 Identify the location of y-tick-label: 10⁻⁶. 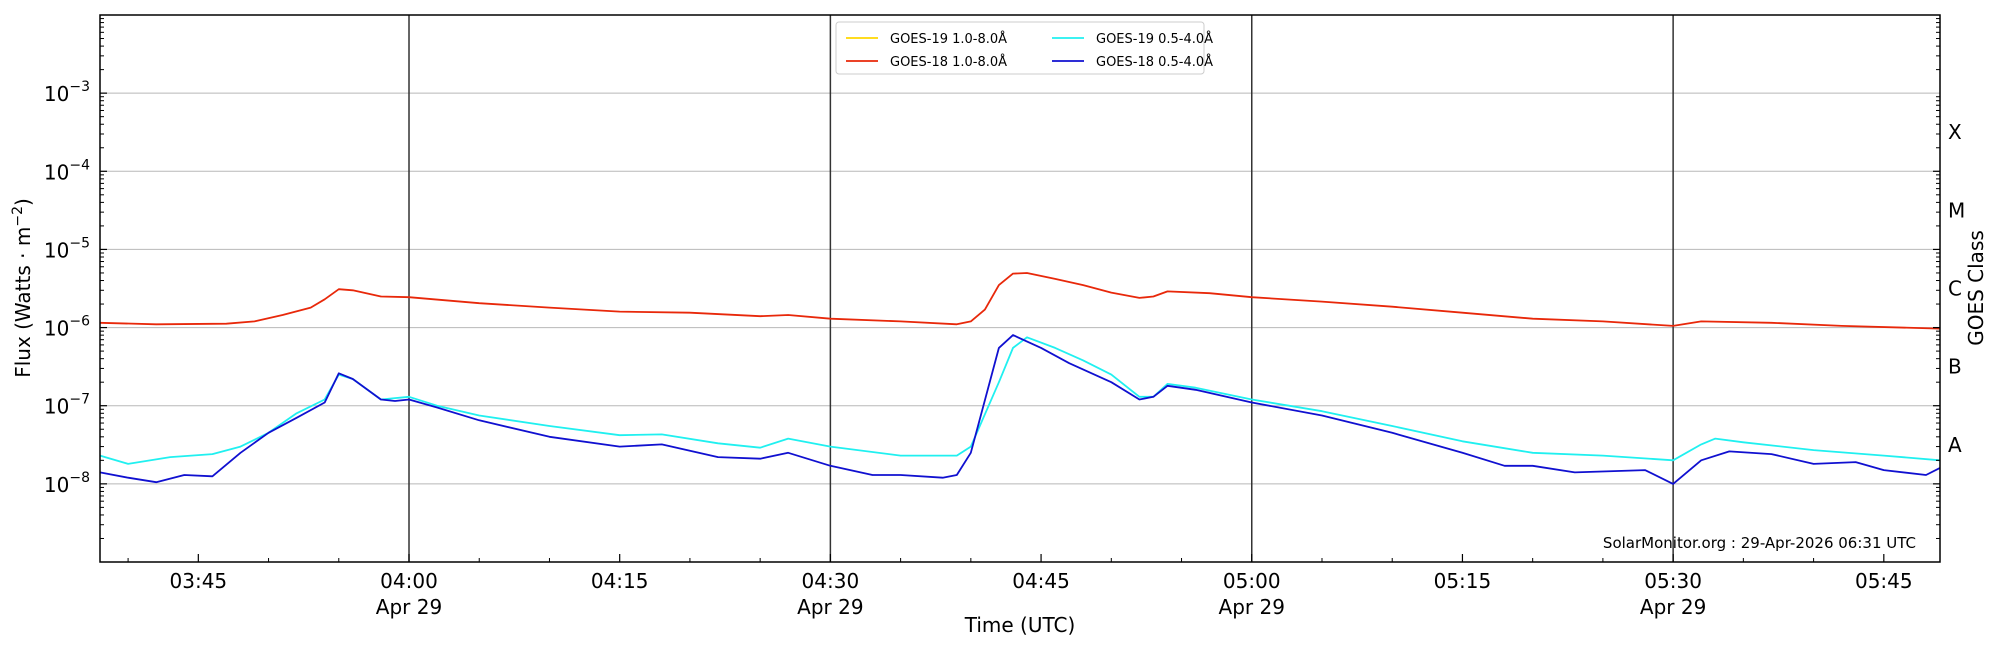
(67, 327).